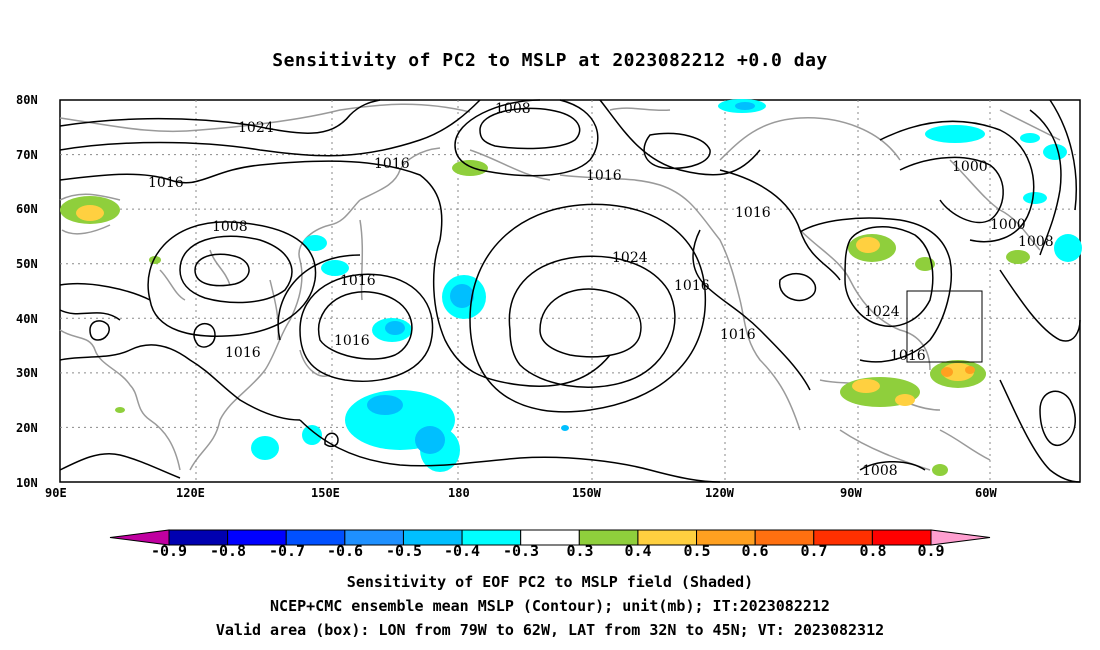 Image resolution: width=1100 pixels, height=650 pixels. What do you see at coordinates (521, 551) in the screenshot?
I see `colorbar-tick: -0.3` at bounding box center [521, 551].